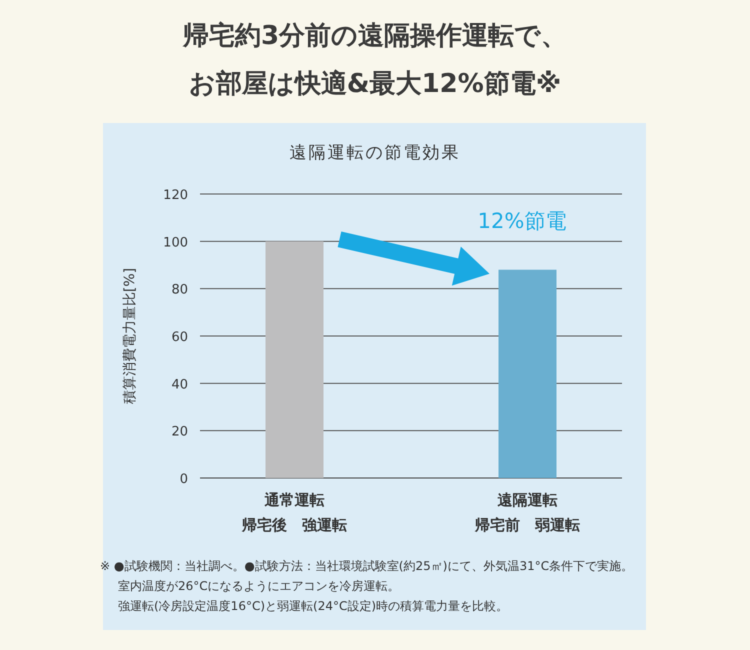 The width and height of the screenshot is (750, 650). Describe the element at coordinates (375, 36) in the screenshot. I see `chart-title: 帰宅約3分前の遠隔操作運転で、` at that location.